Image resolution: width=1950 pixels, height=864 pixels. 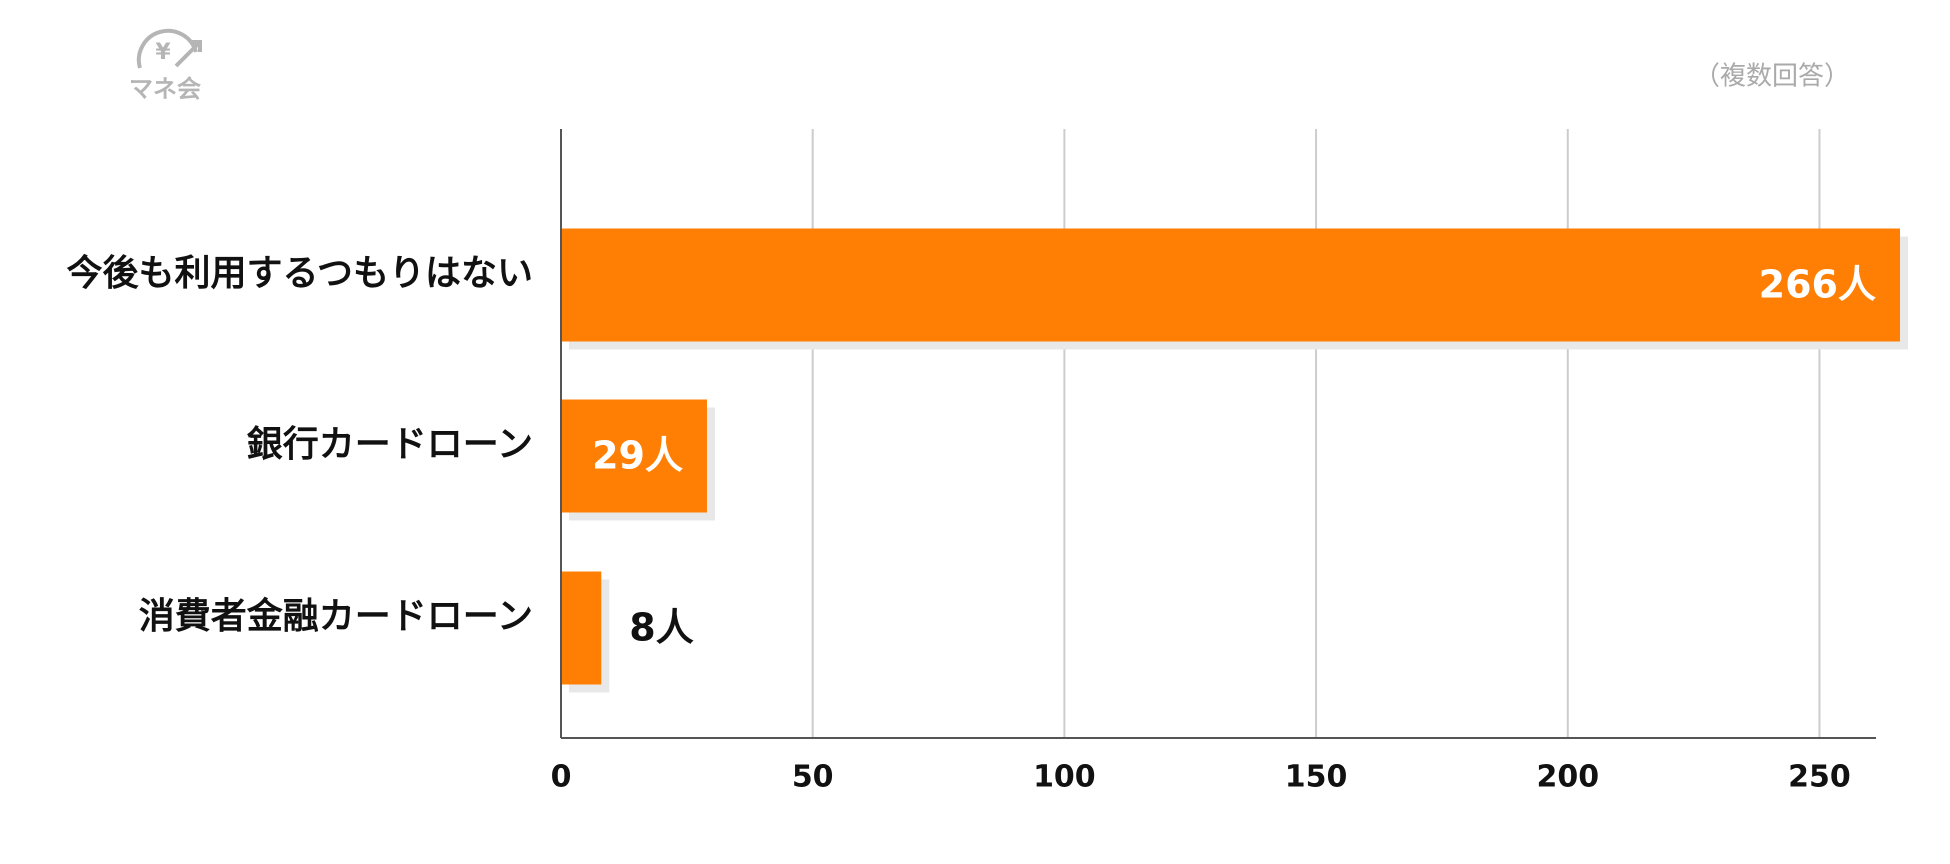 I want to click on x-tick-label: 0, so click(x=561, y=777).